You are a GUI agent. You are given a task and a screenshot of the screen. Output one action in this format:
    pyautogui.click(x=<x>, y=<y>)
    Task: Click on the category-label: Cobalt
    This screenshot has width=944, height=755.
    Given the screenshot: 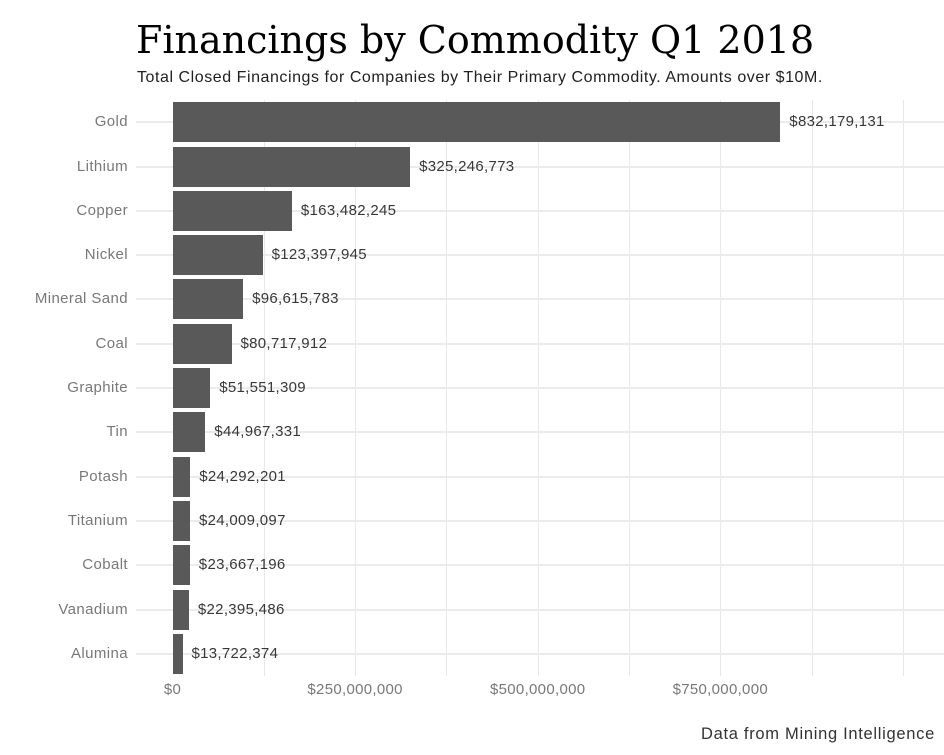 What is the action you would take?
    pyautogui.click(x=105, y=565)
    